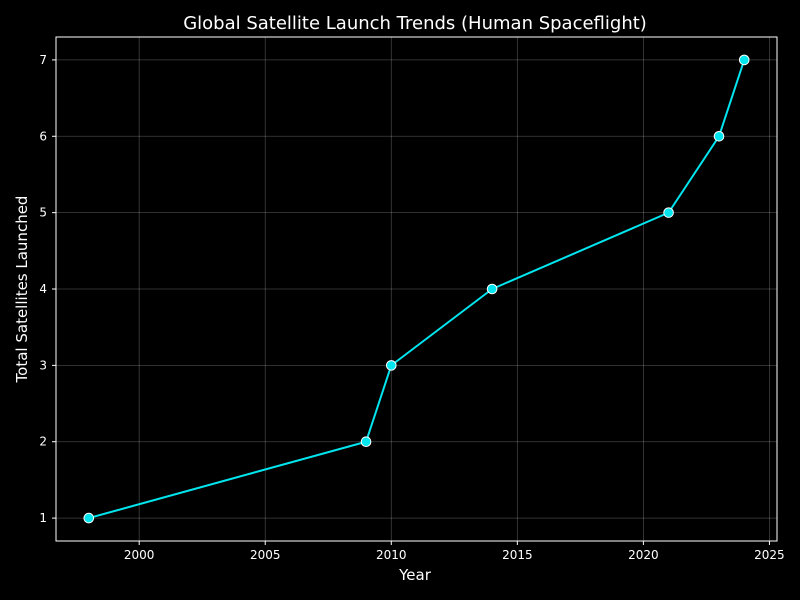 The image size is (800, 600). Describe the element at coordinates (43, 213) in the screenshot. I see `y-tick-label: 5` at that location.